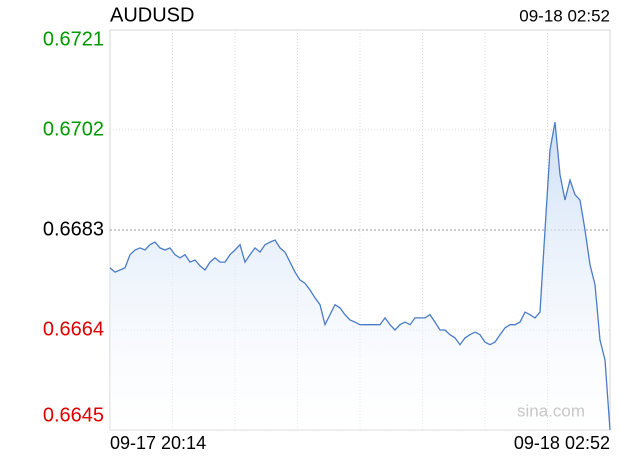 The image size is (620, 460). I want to click on y-tick-label: 0.6702, so click(73, 129).